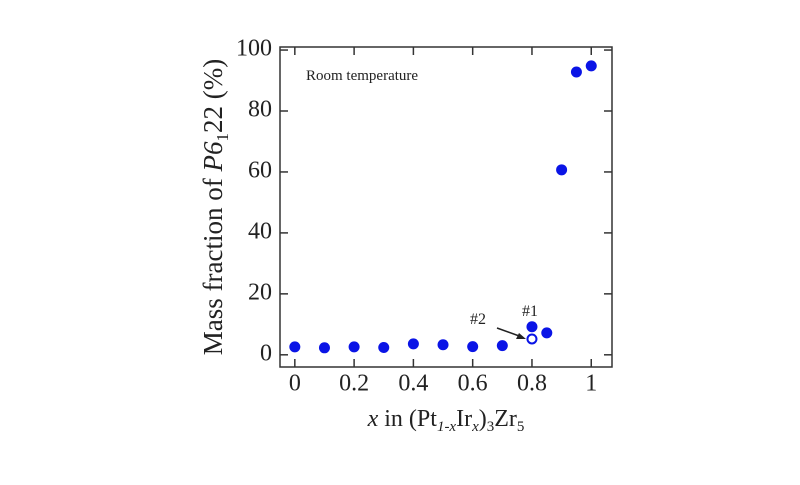 The image size is (800, 485). I want to click on y-axis-label: Mass fraction of P6122 (%), so click(215, 207).